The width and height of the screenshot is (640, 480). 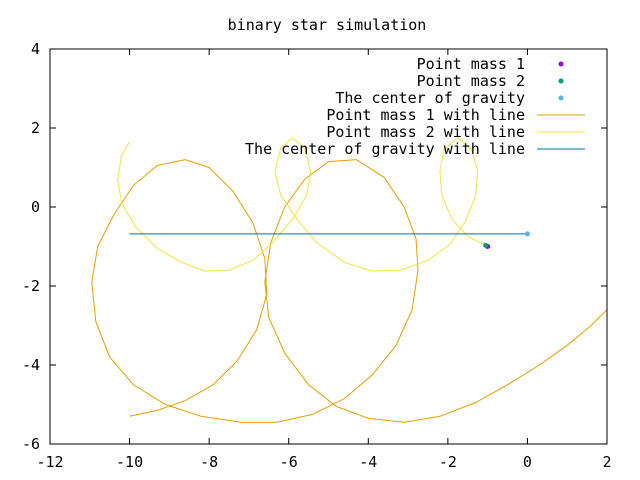 What do you see at coordinates (448, 462) in the screenshot?
I see `x-tick-label-5: -2` at bounding box center [448, 462].